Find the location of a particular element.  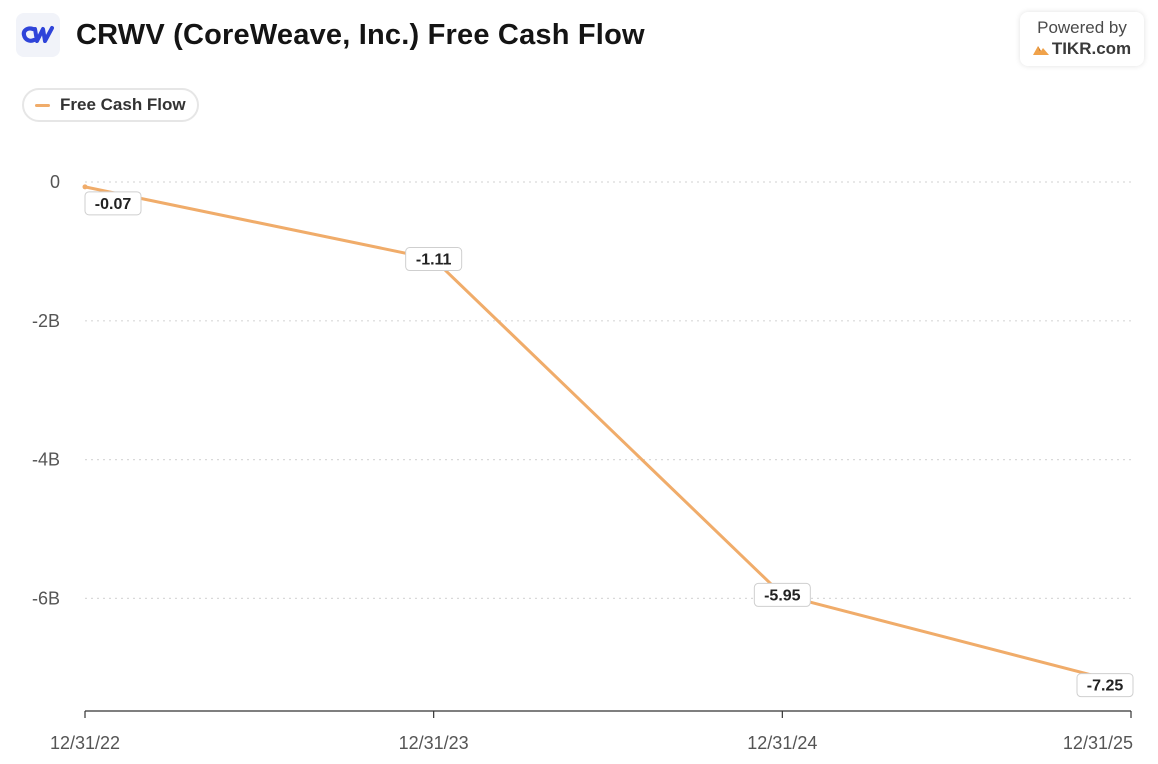

coreweave-logo-icon is located at coordinates (37, 34).